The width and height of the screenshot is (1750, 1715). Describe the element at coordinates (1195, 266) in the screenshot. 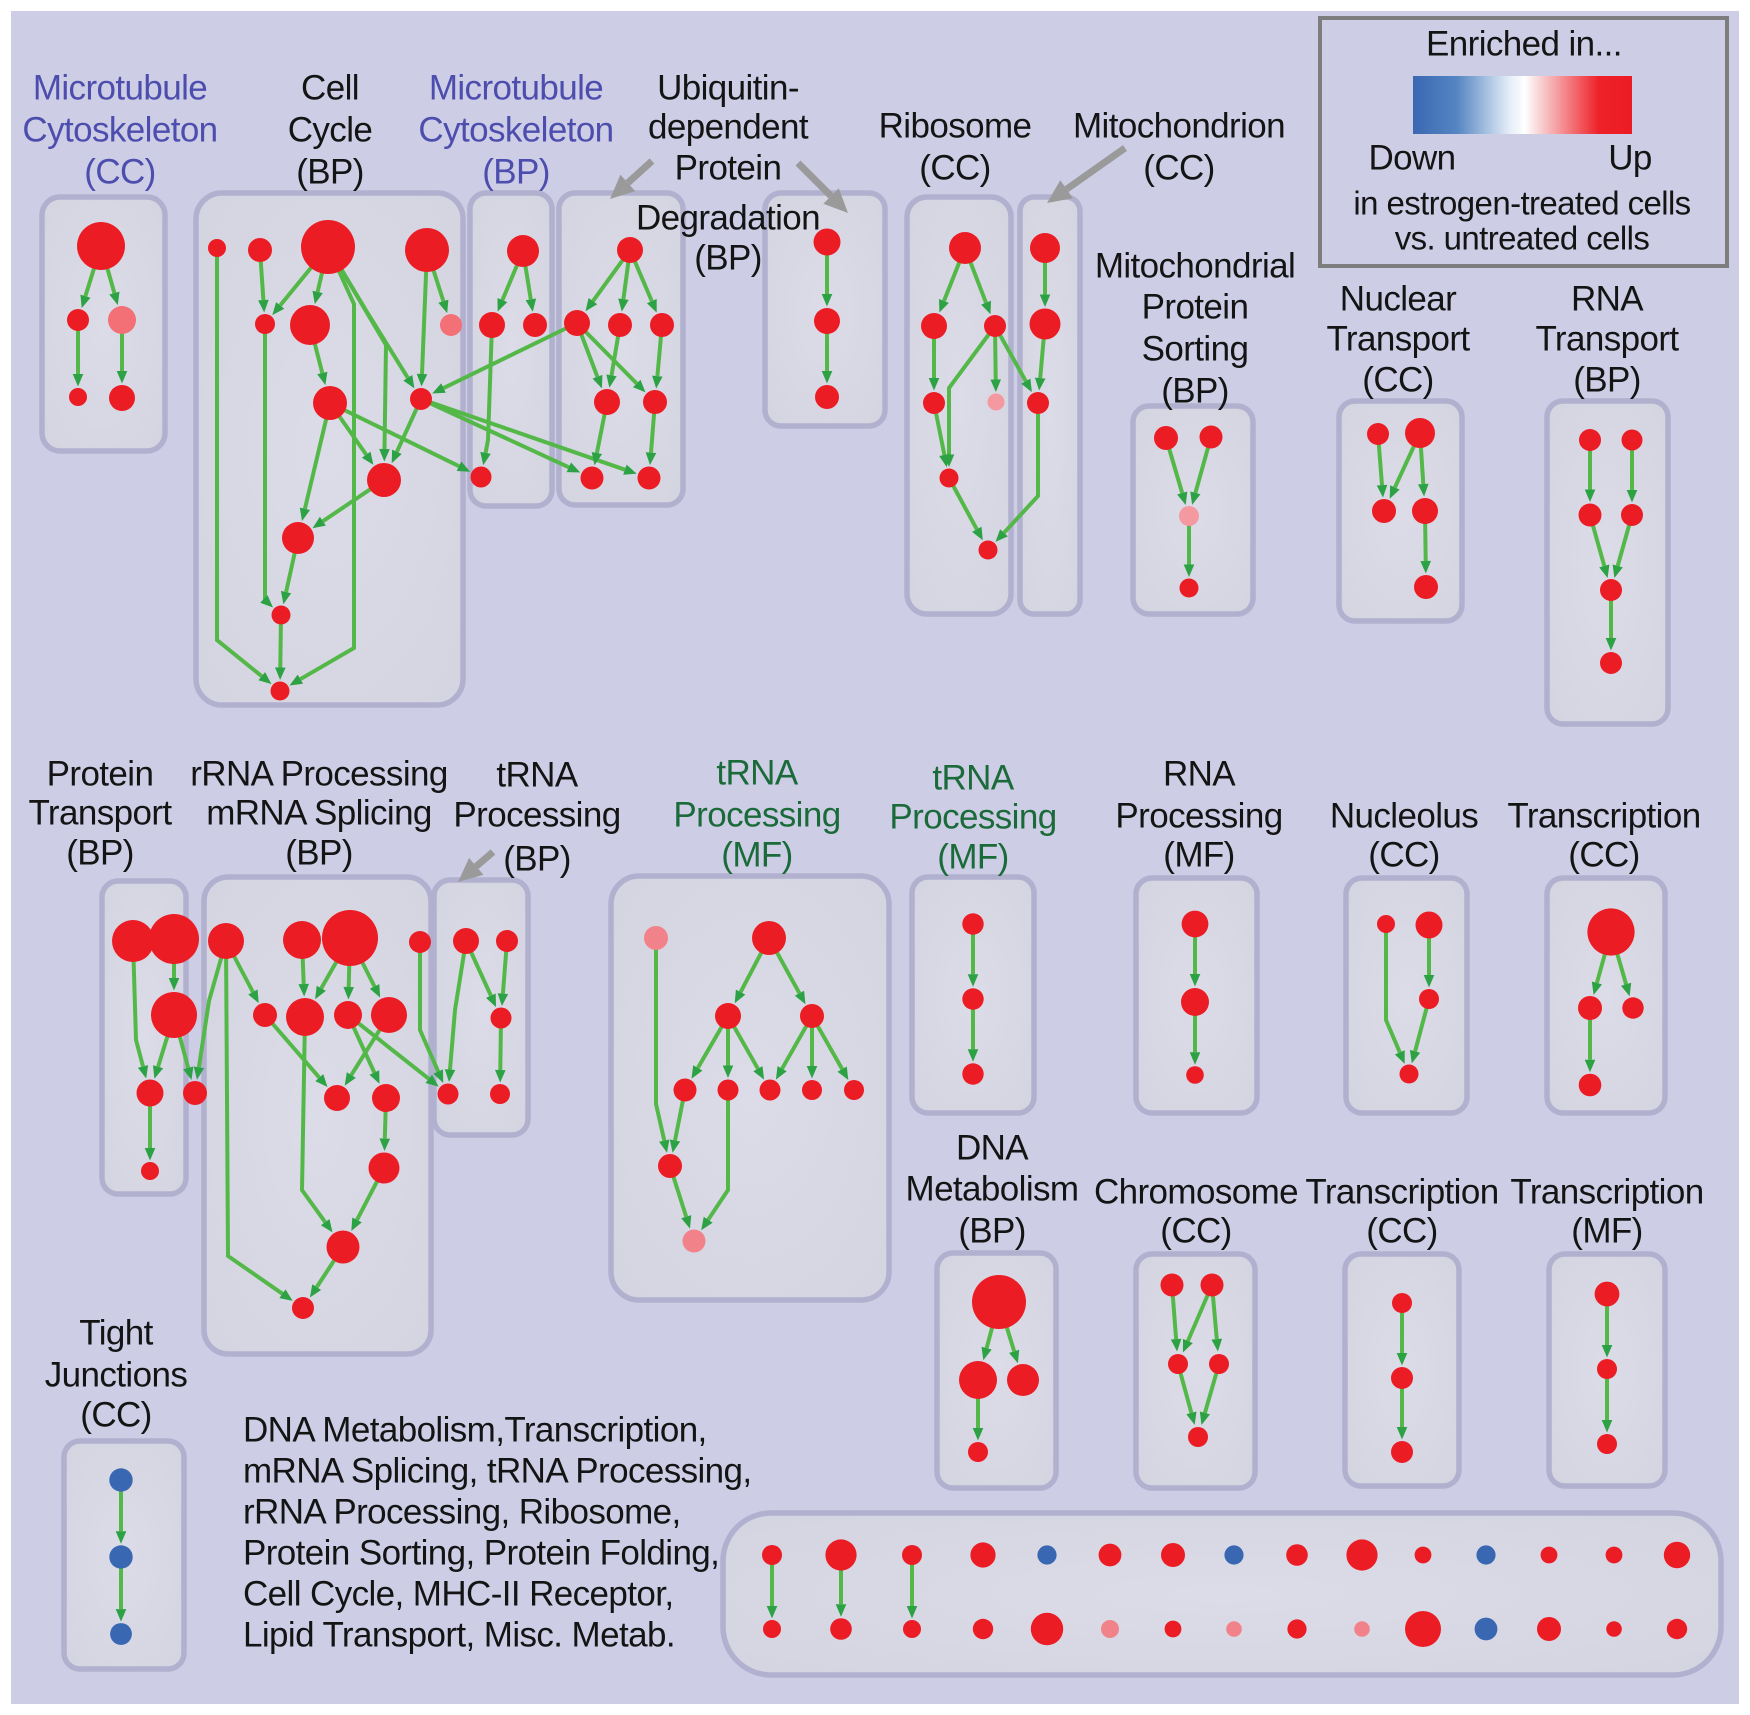

I see `svg-text: Mitochondrial` at that location.